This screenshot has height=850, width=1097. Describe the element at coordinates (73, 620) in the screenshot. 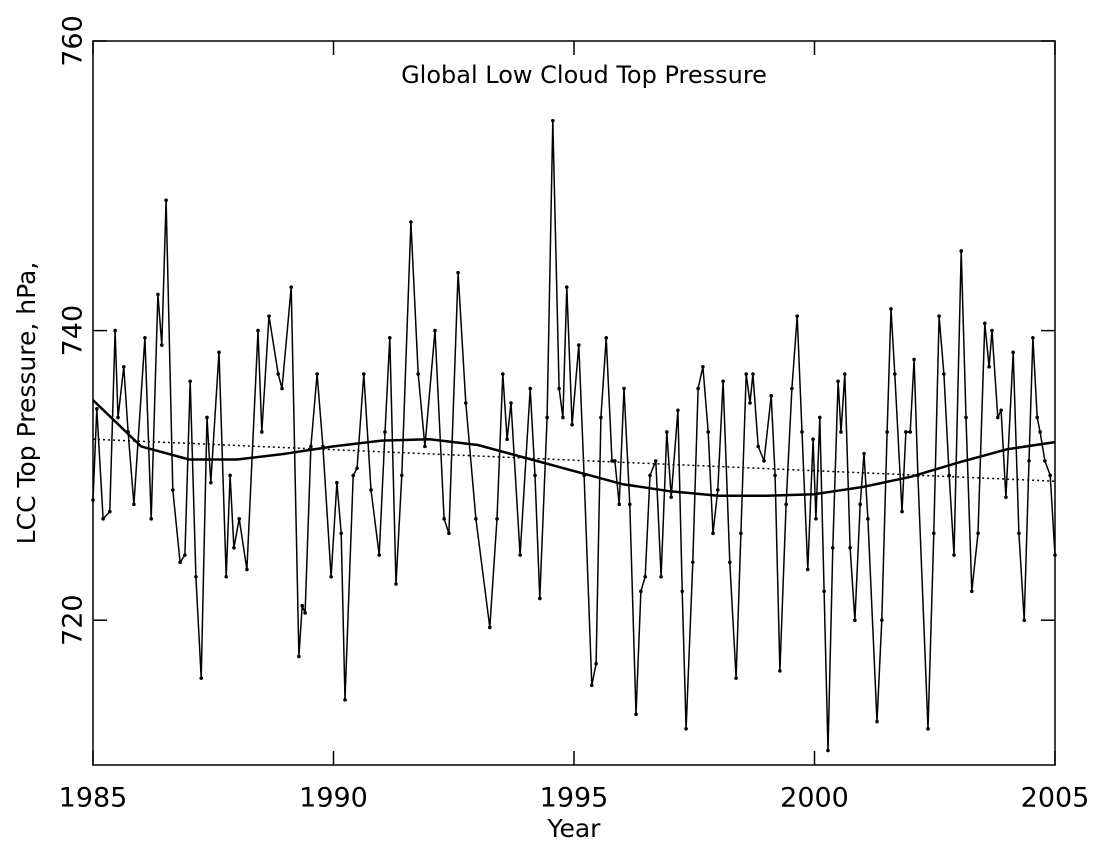

I see `y-tick-label: 720` at that location.